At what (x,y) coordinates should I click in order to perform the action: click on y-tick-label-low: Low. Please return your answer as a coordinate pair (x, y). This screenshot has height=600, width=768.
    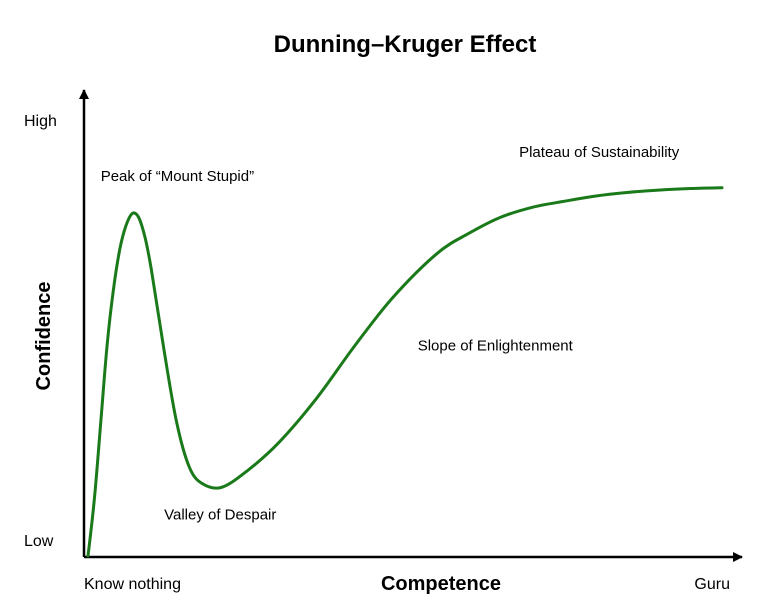
    Looking at the image, I should click on (39, 541).